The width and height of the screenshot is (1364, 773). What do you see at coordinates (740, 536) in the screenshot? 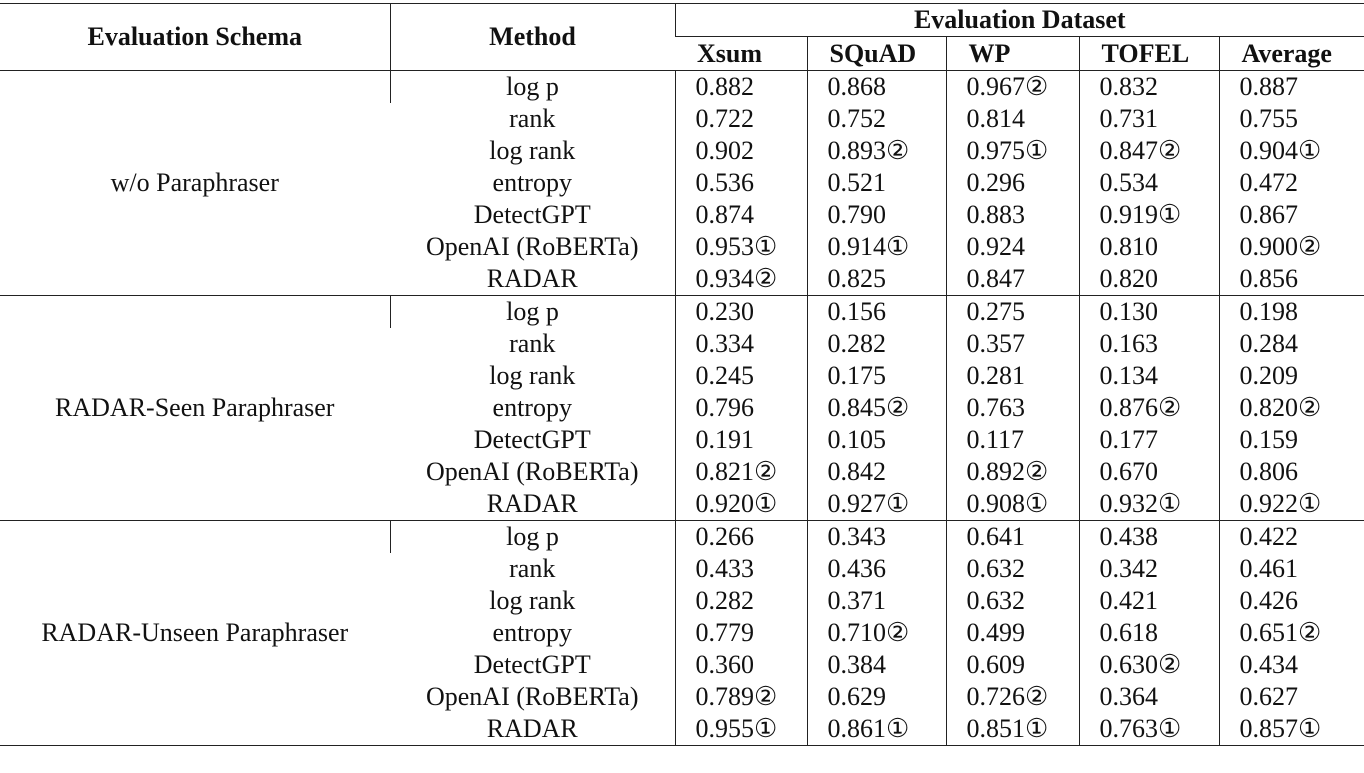
I see `value-cell: 0.266` at bounding box center [740, 536].